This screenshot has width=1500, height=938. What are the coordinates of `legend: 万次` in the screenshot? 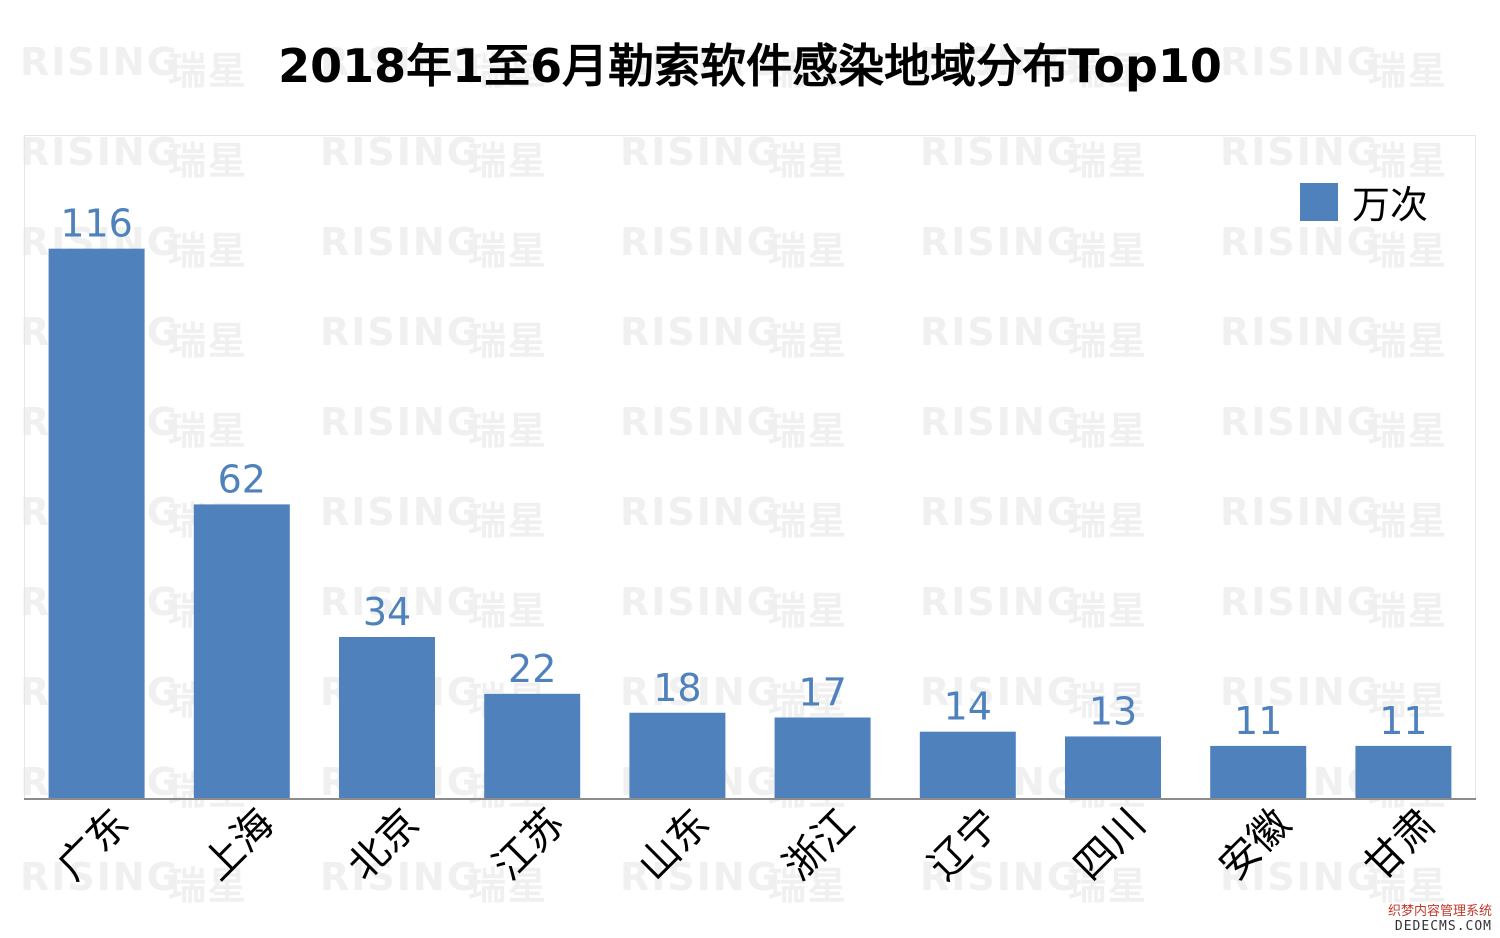 It's located at (1363, 201).